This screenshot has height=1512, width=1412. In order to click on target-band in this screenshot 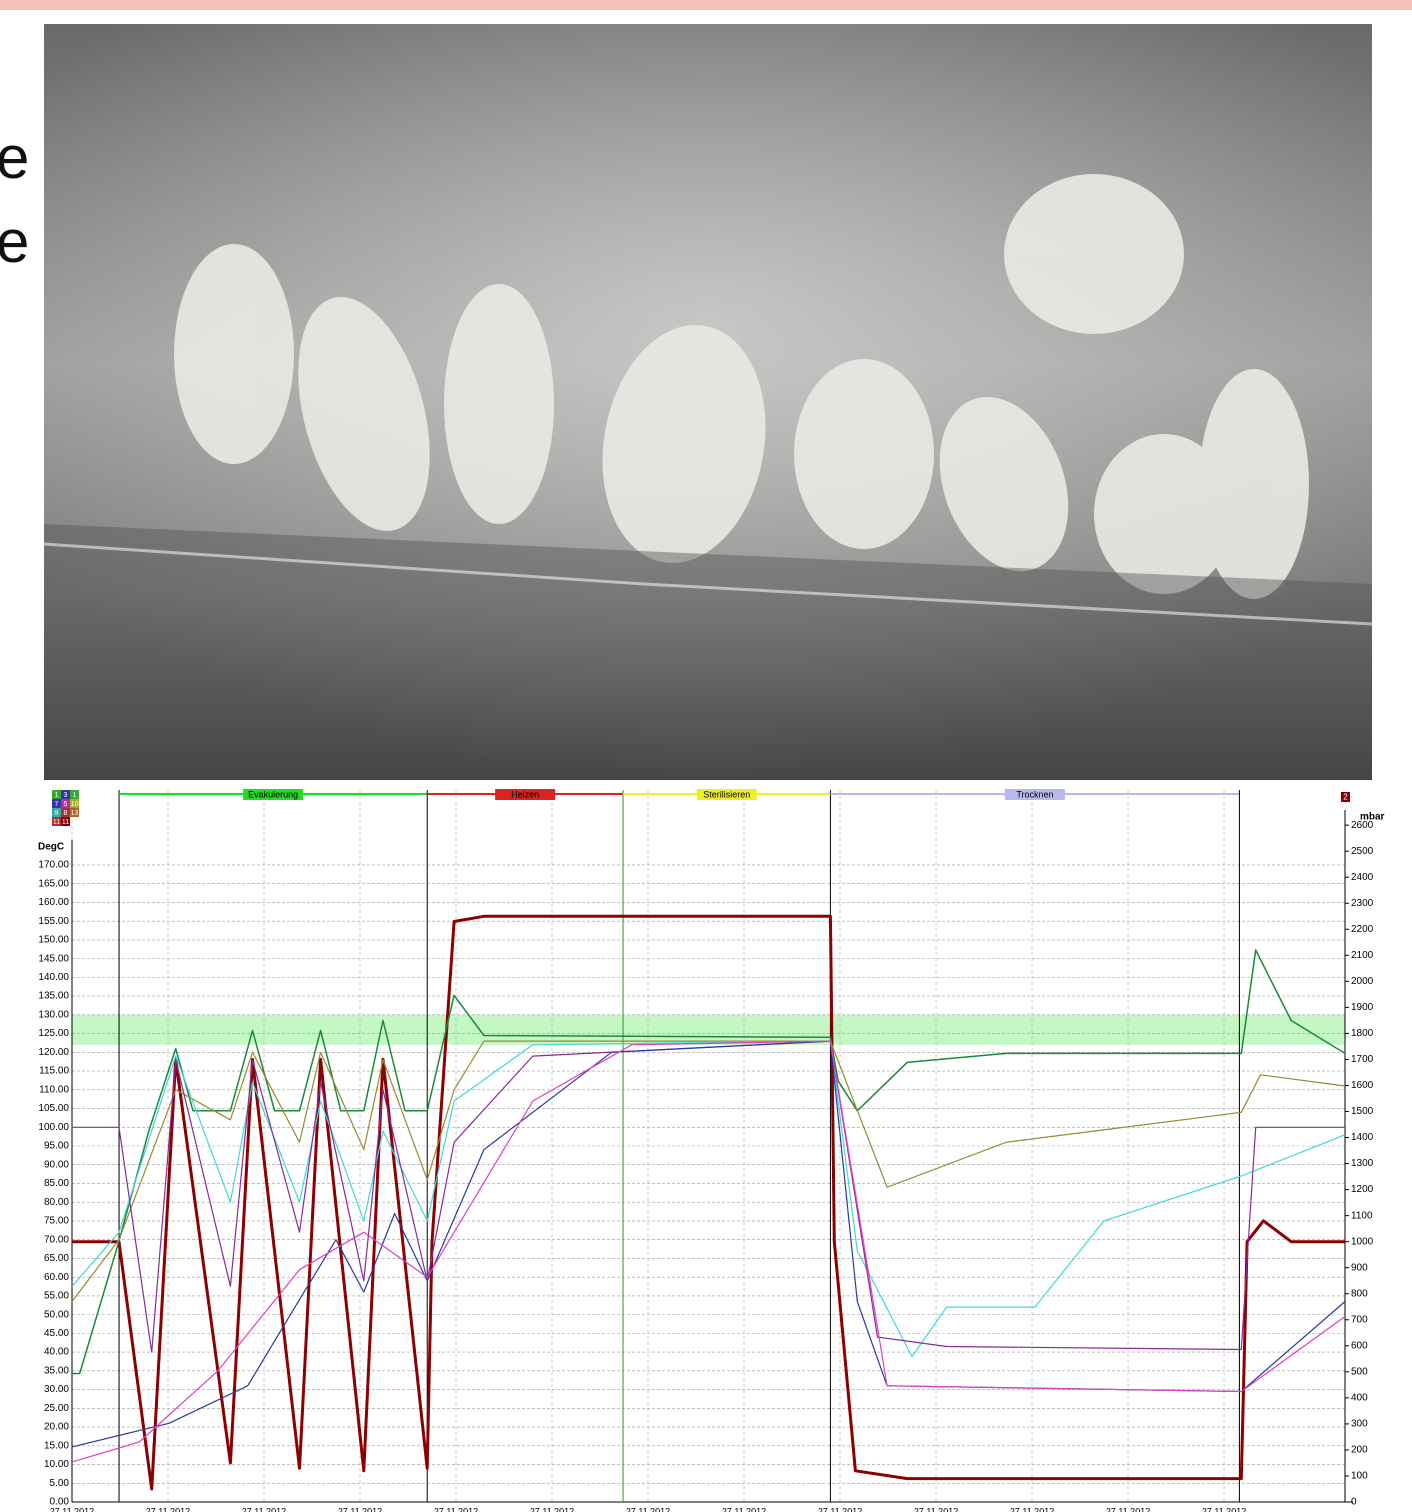, I will do `click(708, 1029)`.